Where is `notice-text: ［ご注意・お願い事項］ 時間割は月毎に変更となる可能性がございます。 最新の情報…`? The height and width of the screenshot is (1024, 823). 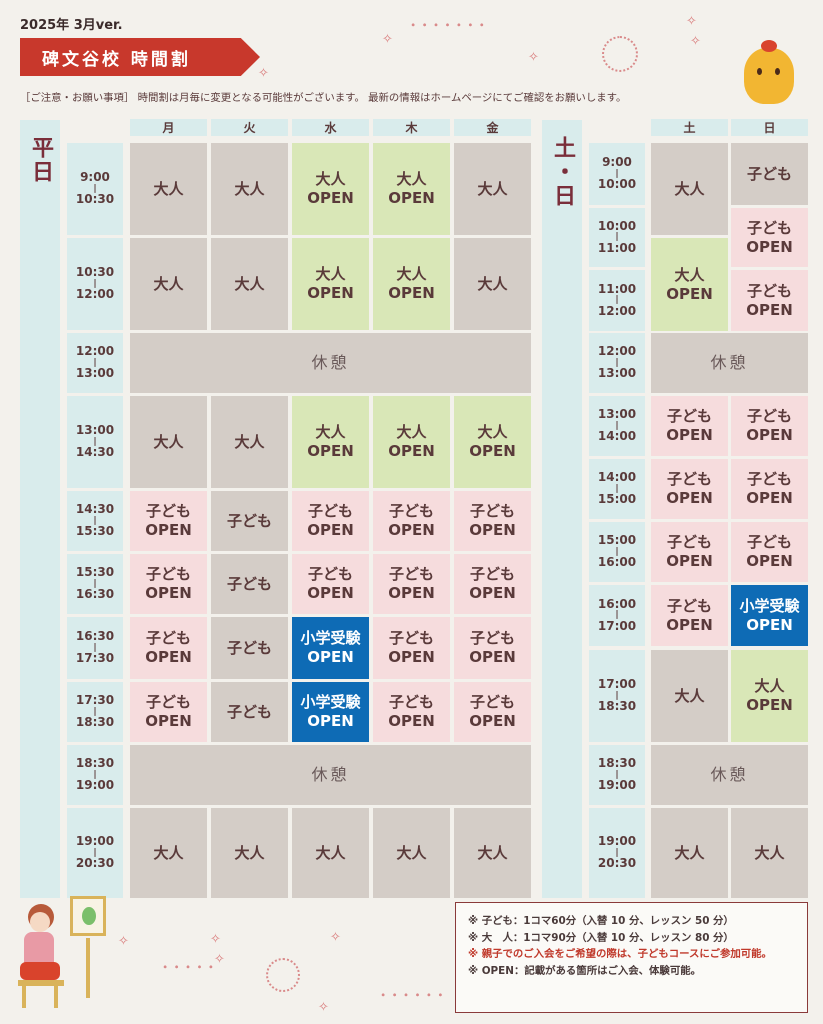
notice-text: ［ご注意・お願い事項］ 時間割は月毎に変更となる可能性がございます。 最新の情報… is located at coordinates (323, 98).